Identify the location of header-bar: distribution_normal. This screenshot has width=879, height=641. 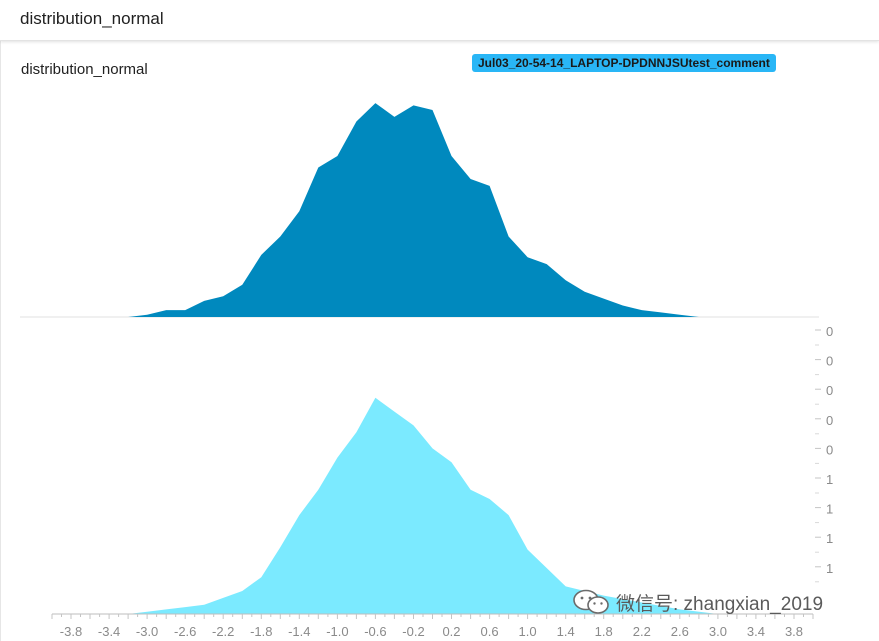
(439, 20).